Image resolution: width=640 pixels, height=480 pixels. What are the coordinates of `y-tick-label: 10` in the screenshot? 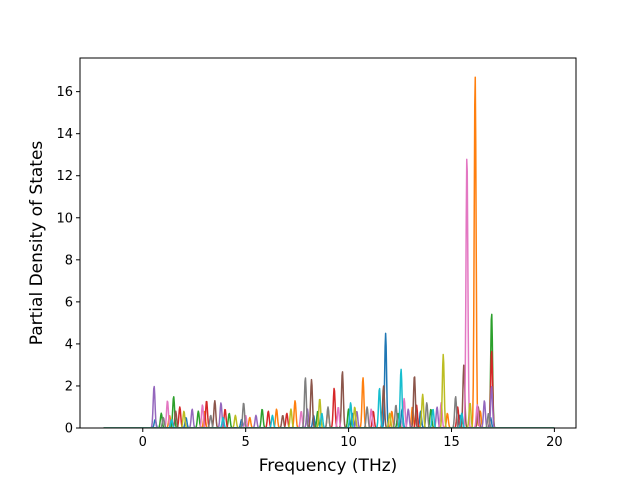 It's located at (64, 218).